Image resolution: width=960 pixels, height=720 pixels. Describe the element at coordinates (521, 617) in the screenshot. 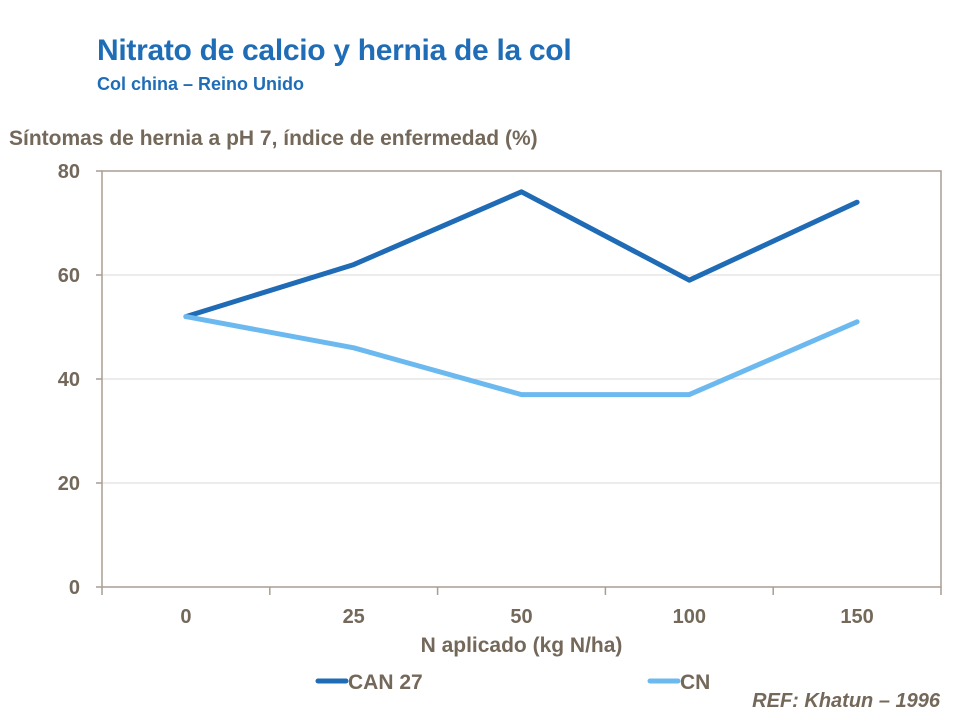

I see `x-tick-label: 50` at that location.